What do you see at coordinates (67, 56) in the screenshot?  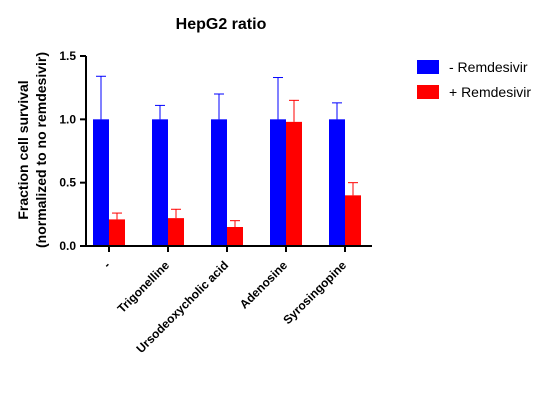 I see `y-tick-label: 1.5` at bounding box center [67, 56].